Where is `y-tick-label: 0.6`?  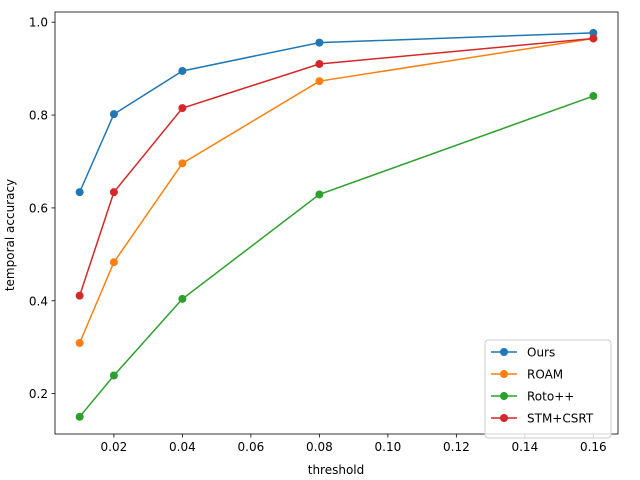 y-tick-label: 0.6 is located at coordinates (38, 208).